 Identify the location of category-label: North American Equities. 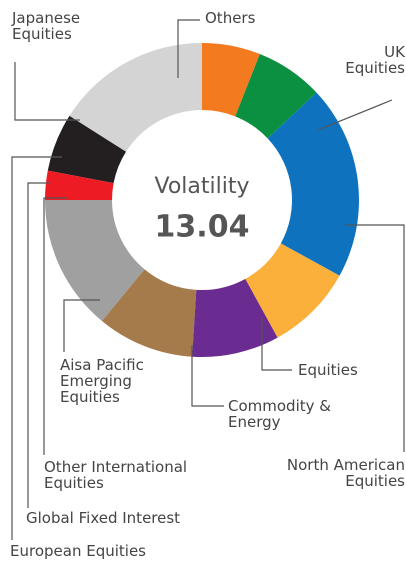
(345, 473).